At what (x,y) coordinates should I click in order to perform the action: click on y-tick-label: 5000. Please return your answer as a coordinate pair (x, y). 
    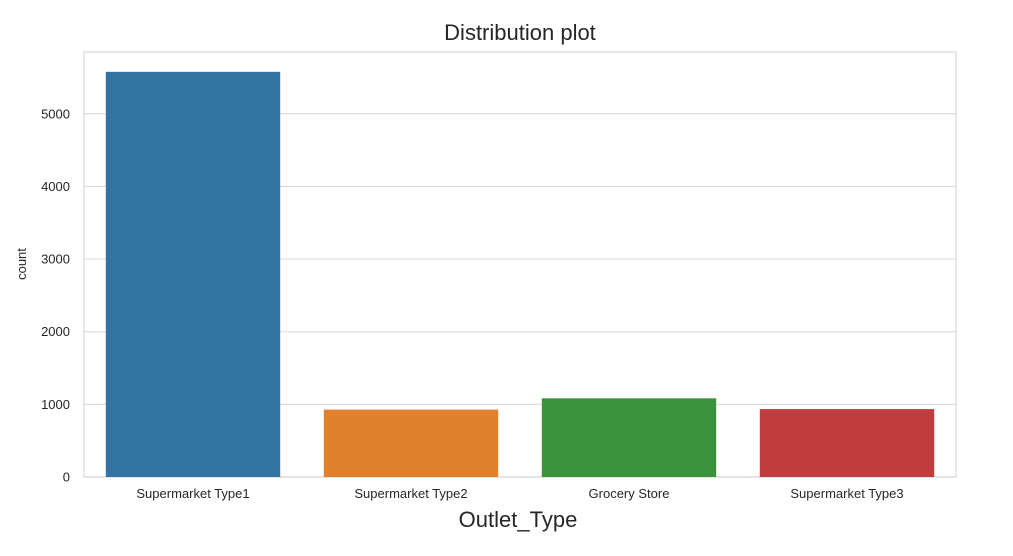
    Looking at the image, I should click on (55, 113).